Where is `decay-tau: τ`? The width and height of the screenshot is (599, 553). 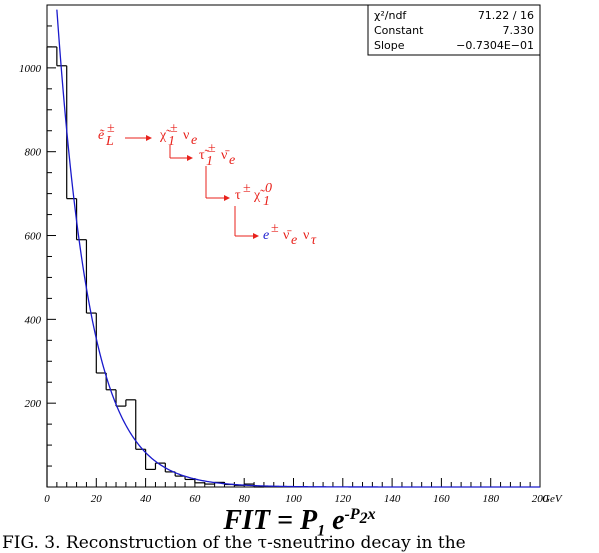
decay-tau: τ is located at coordinates (238, 195).